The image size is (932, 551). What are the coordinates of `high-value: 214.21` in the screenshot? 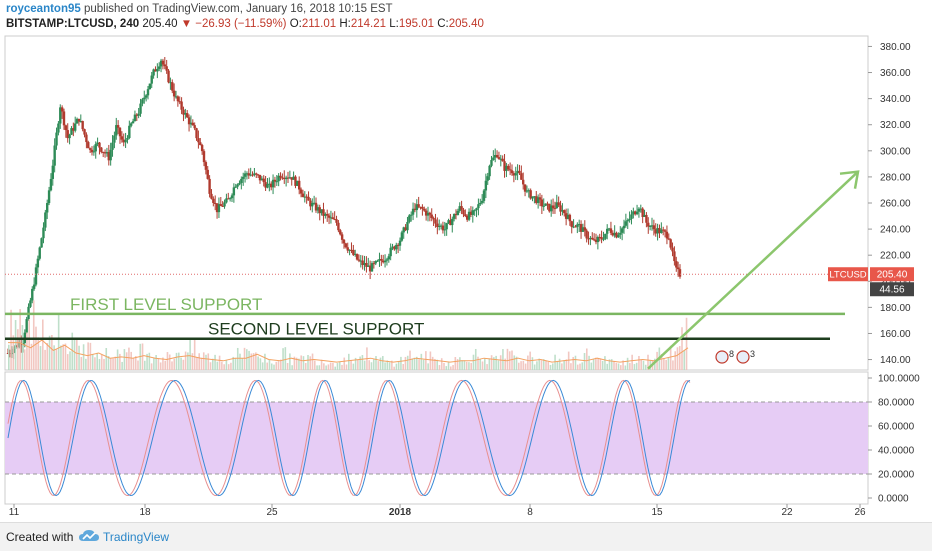 It's located at (368, 24).